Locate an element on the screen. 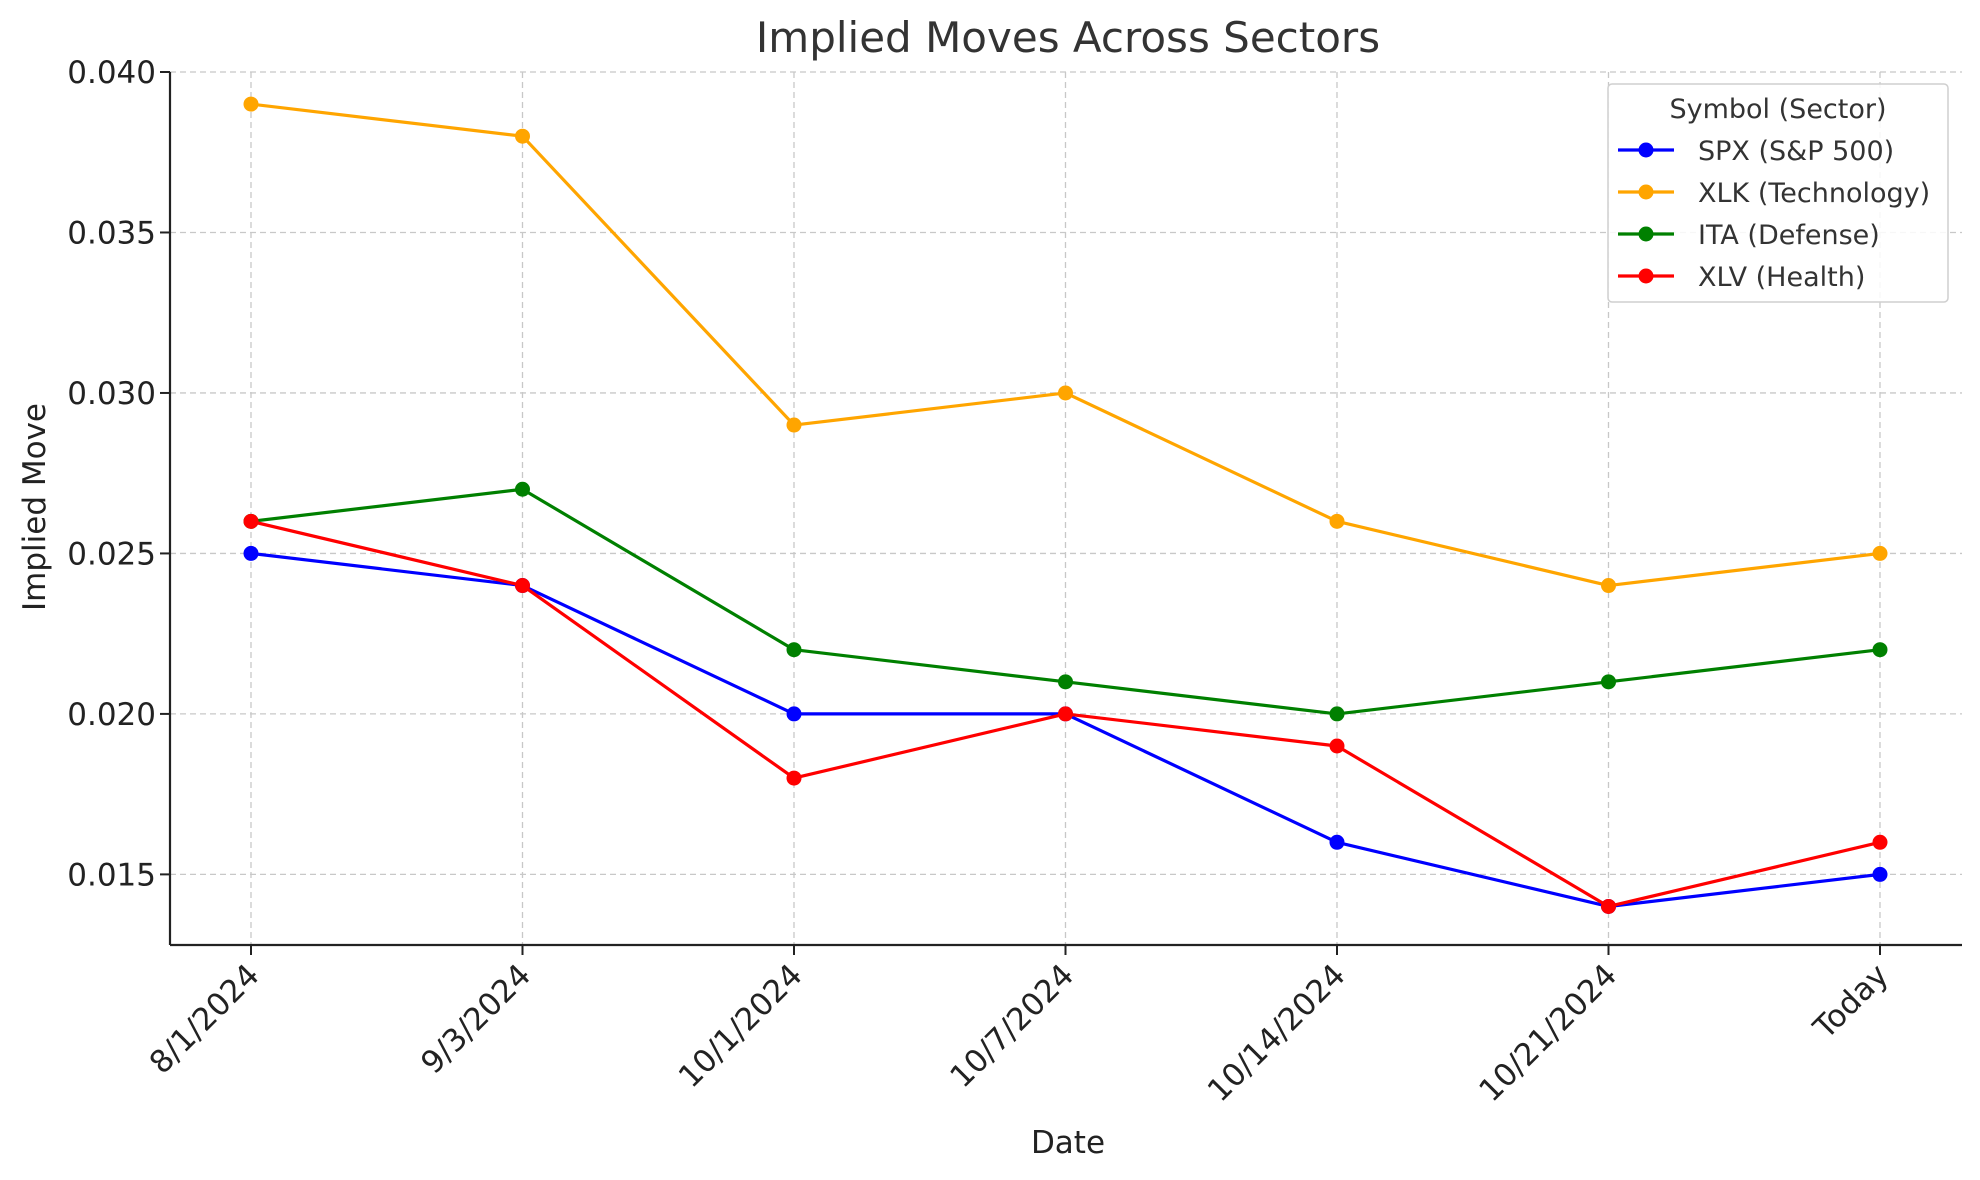 The height and width of the screenshot is (1180, 1980). y-axis-ticks: 0.015 0.020 0.025 0.030 0.035 0.040 is located at coordinates (118, 474).